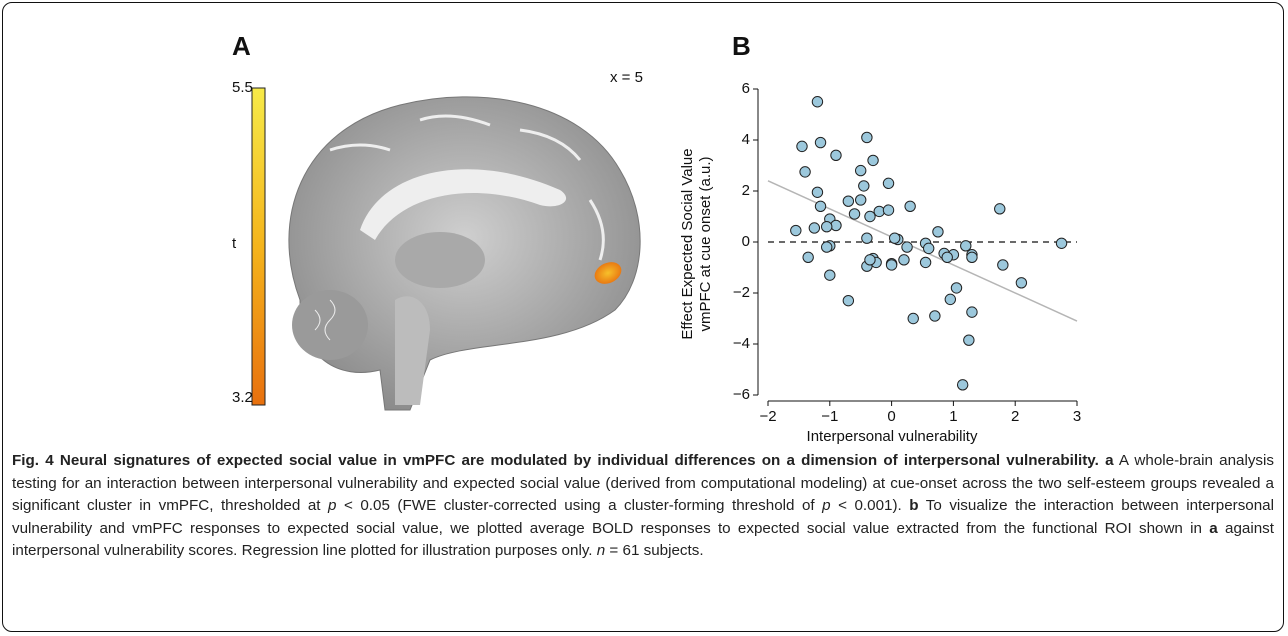  I want to click on colorbar, so click(258, 246).